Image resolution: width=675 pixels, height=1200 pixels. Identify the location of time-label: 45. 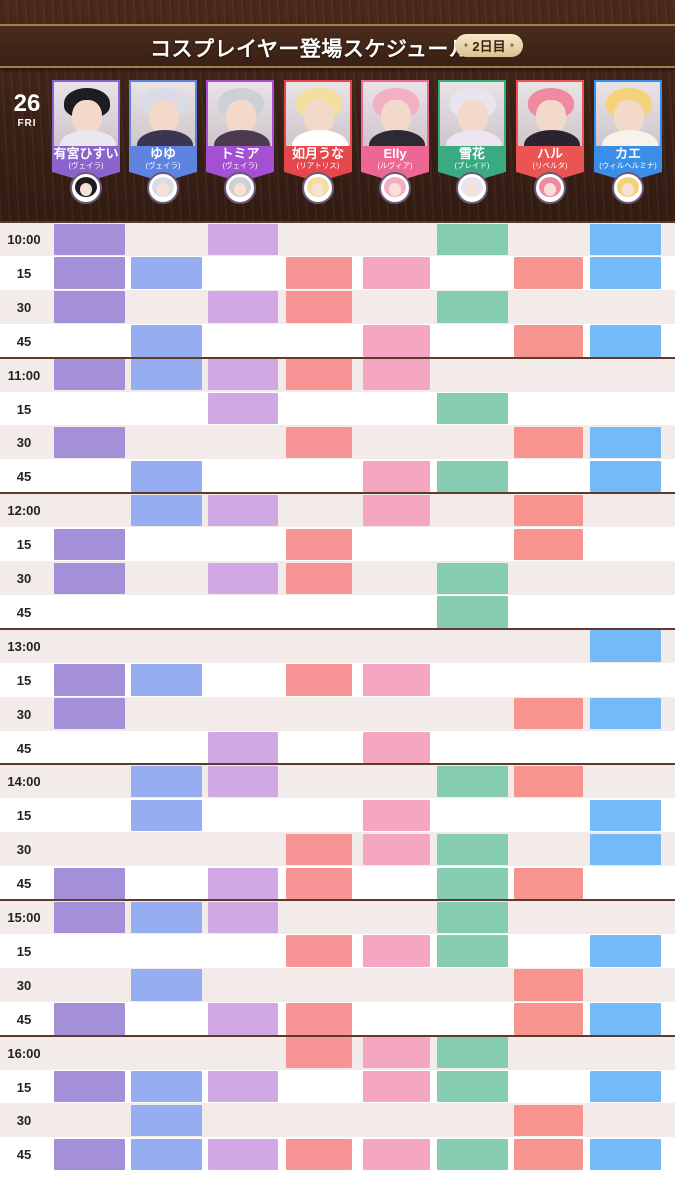
(24, 1155).